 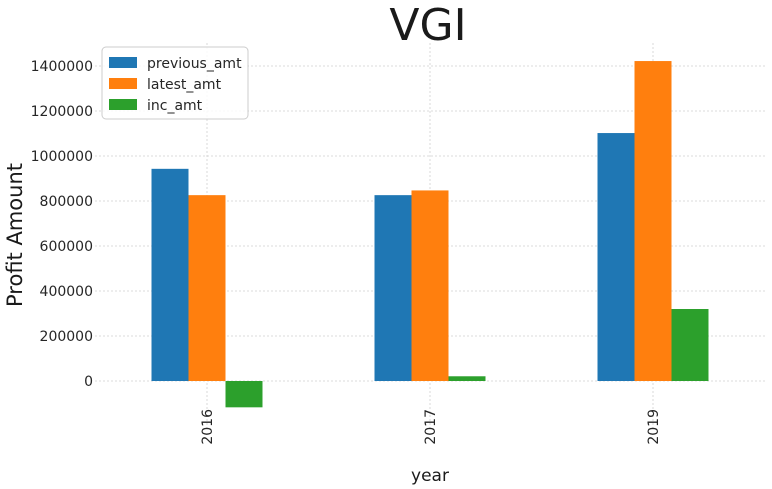 I want to click on legend-label: inc_amt, so click(x=175, y=106).